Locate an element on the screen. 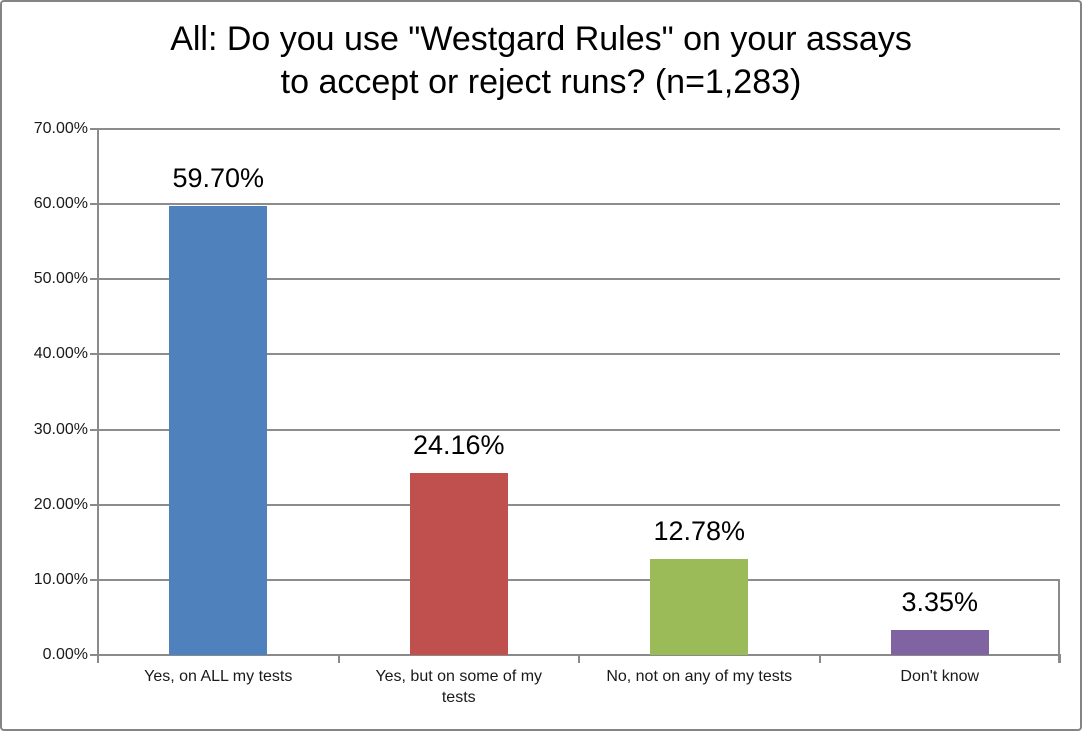  y-axis-label: 20.00% is located at coordinates (60, 504).